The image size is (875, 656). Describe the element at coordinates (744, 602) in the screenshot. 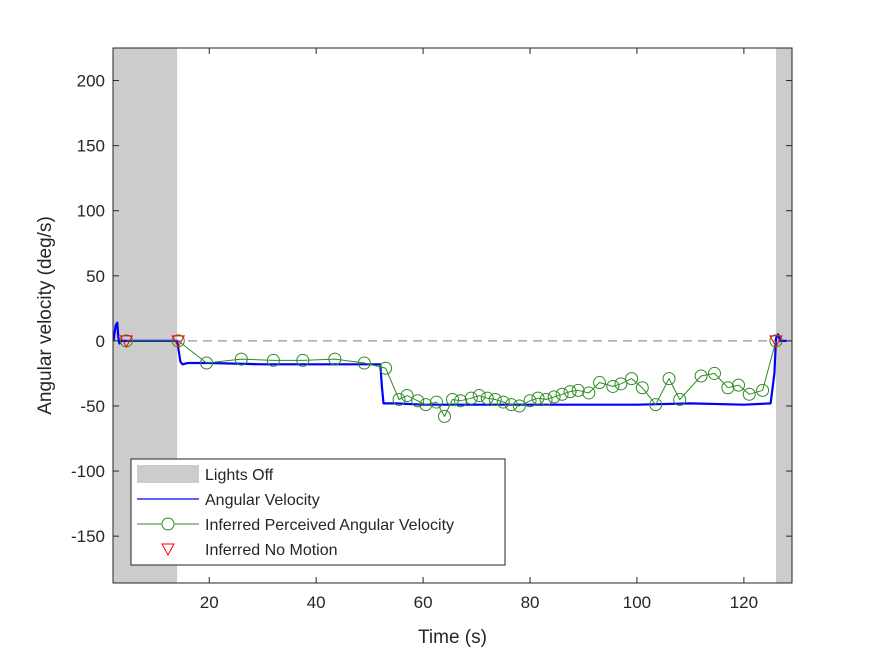

I see `x-tick-label: 120` at that location.